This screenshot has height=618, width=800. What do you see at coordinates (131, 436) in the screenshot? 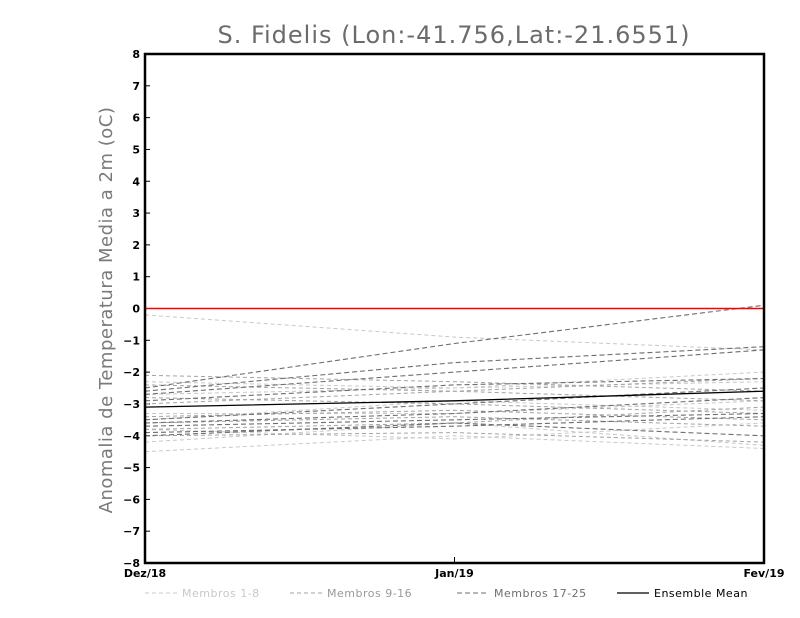
I see `y-tick-label: −4` at bounding box center [131, 436].